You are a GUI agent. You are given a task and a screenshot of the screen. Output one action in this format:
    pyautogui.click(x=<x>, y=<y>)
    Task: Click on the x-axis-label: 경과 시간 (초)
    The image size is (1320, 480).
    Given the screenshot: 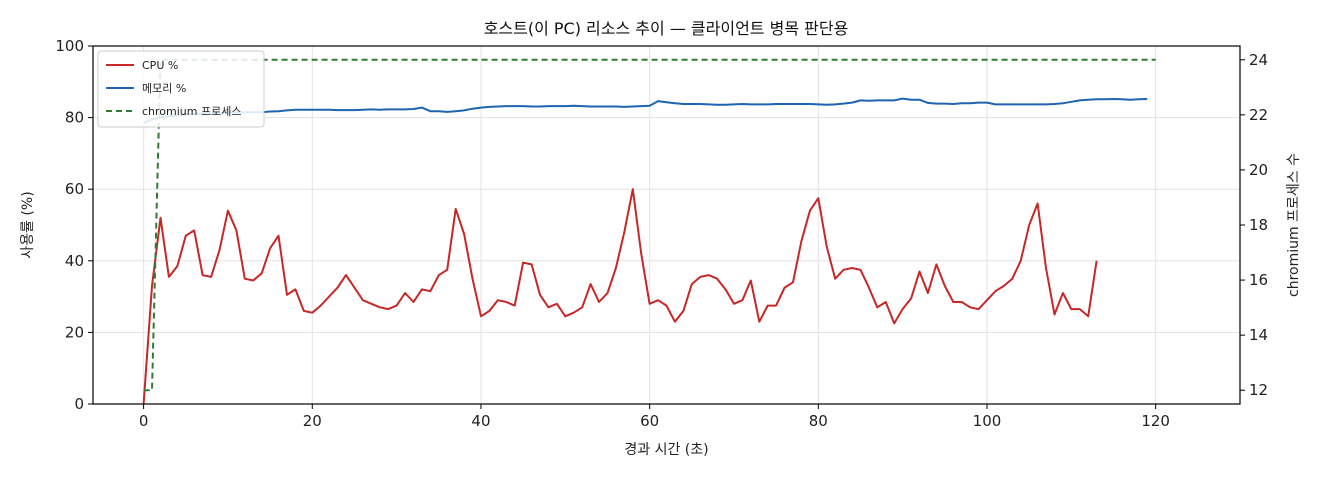 What is the action you would take?
    pyautogui.click(x=666, y=450)
    